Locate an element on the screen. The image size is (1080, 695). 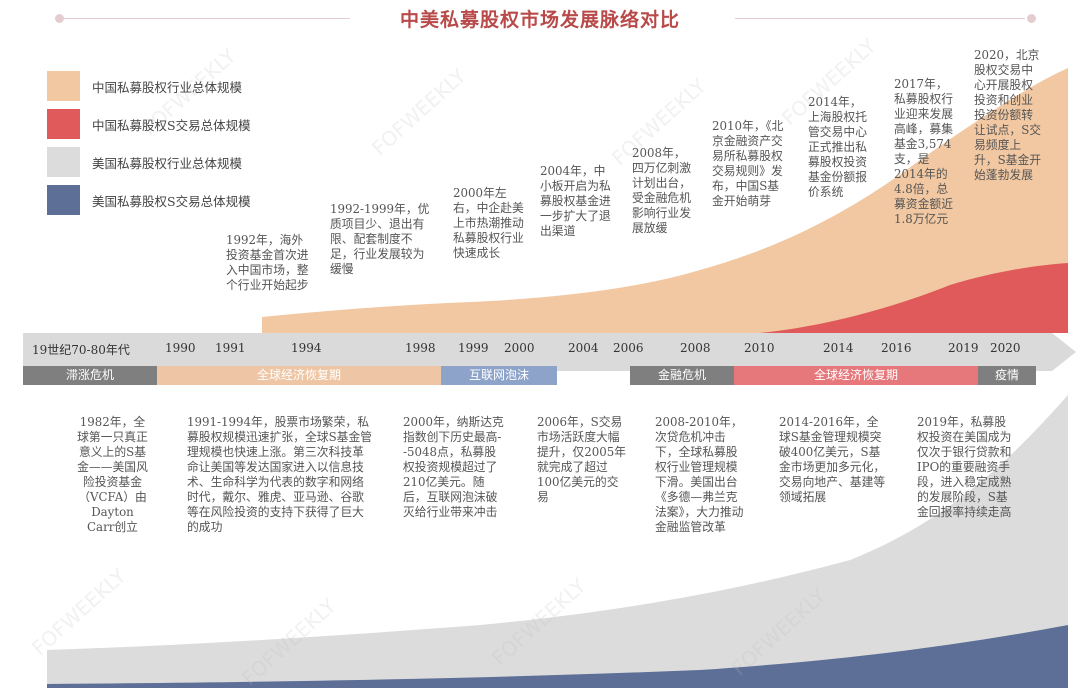
timeline-label: 2020 is located at coordinates (1005, 348).